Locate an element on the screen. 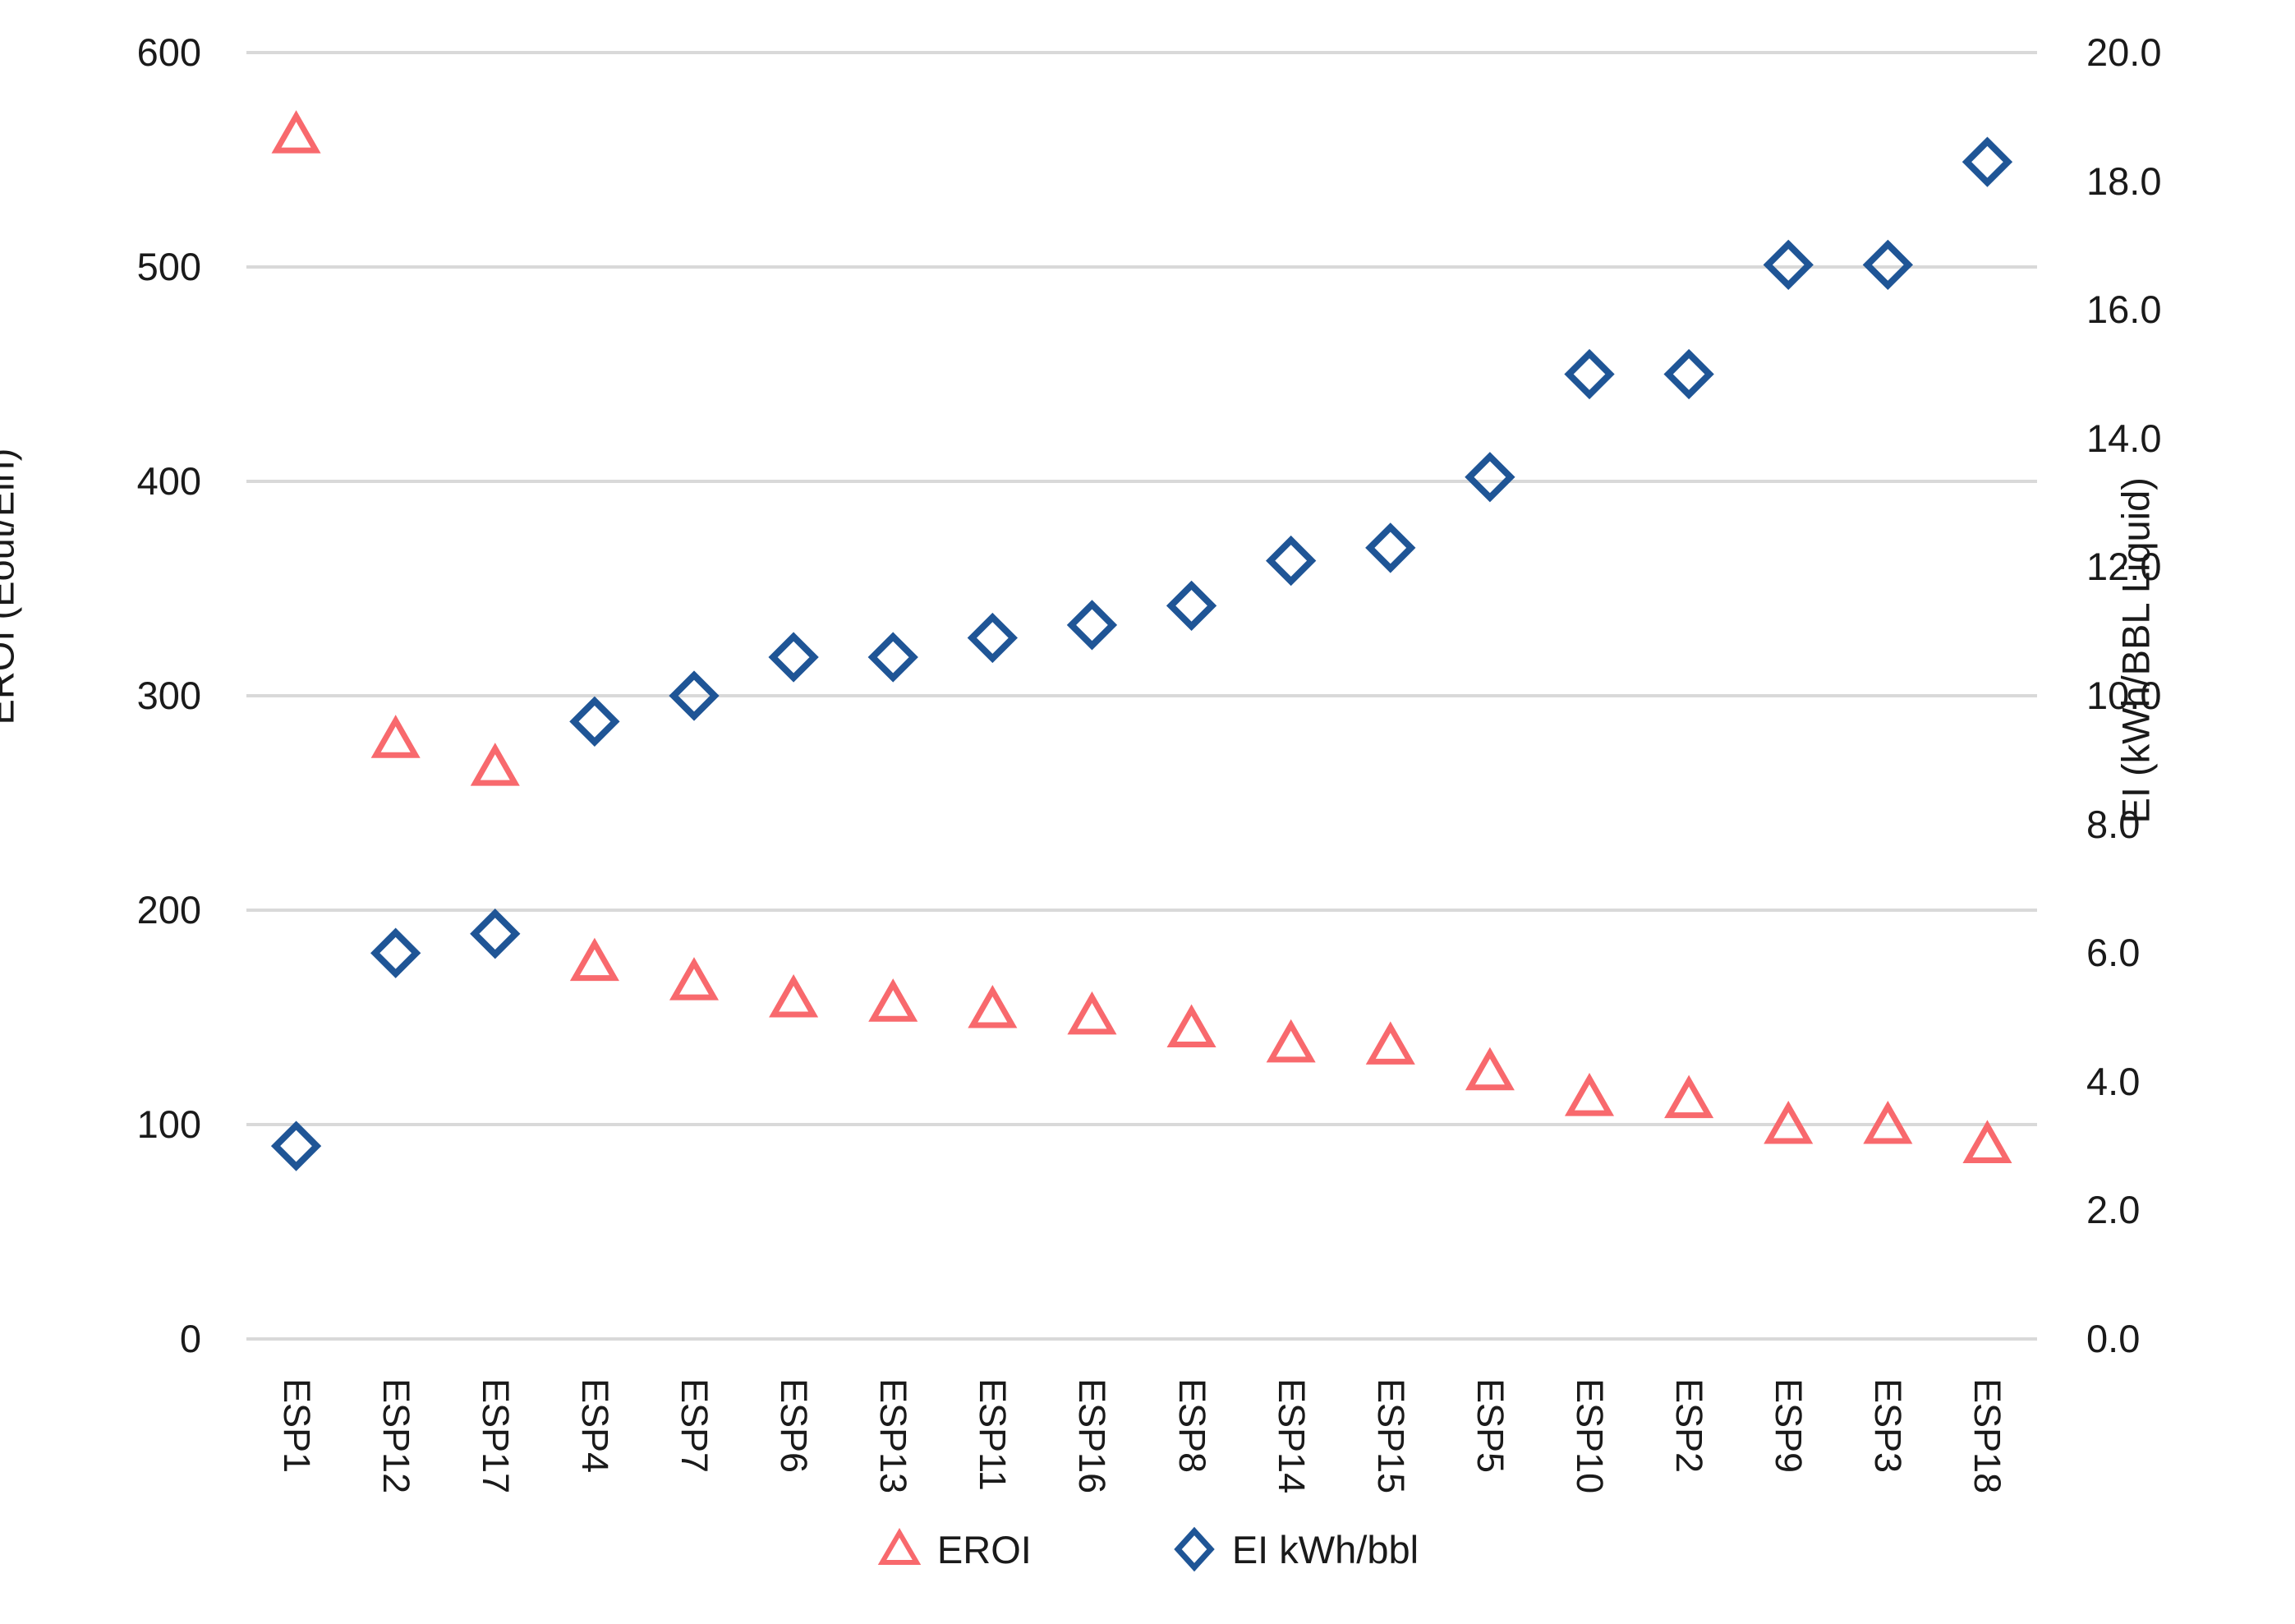  right-axis-tick-label: 18.0 is located at coordinates (2124, 181).